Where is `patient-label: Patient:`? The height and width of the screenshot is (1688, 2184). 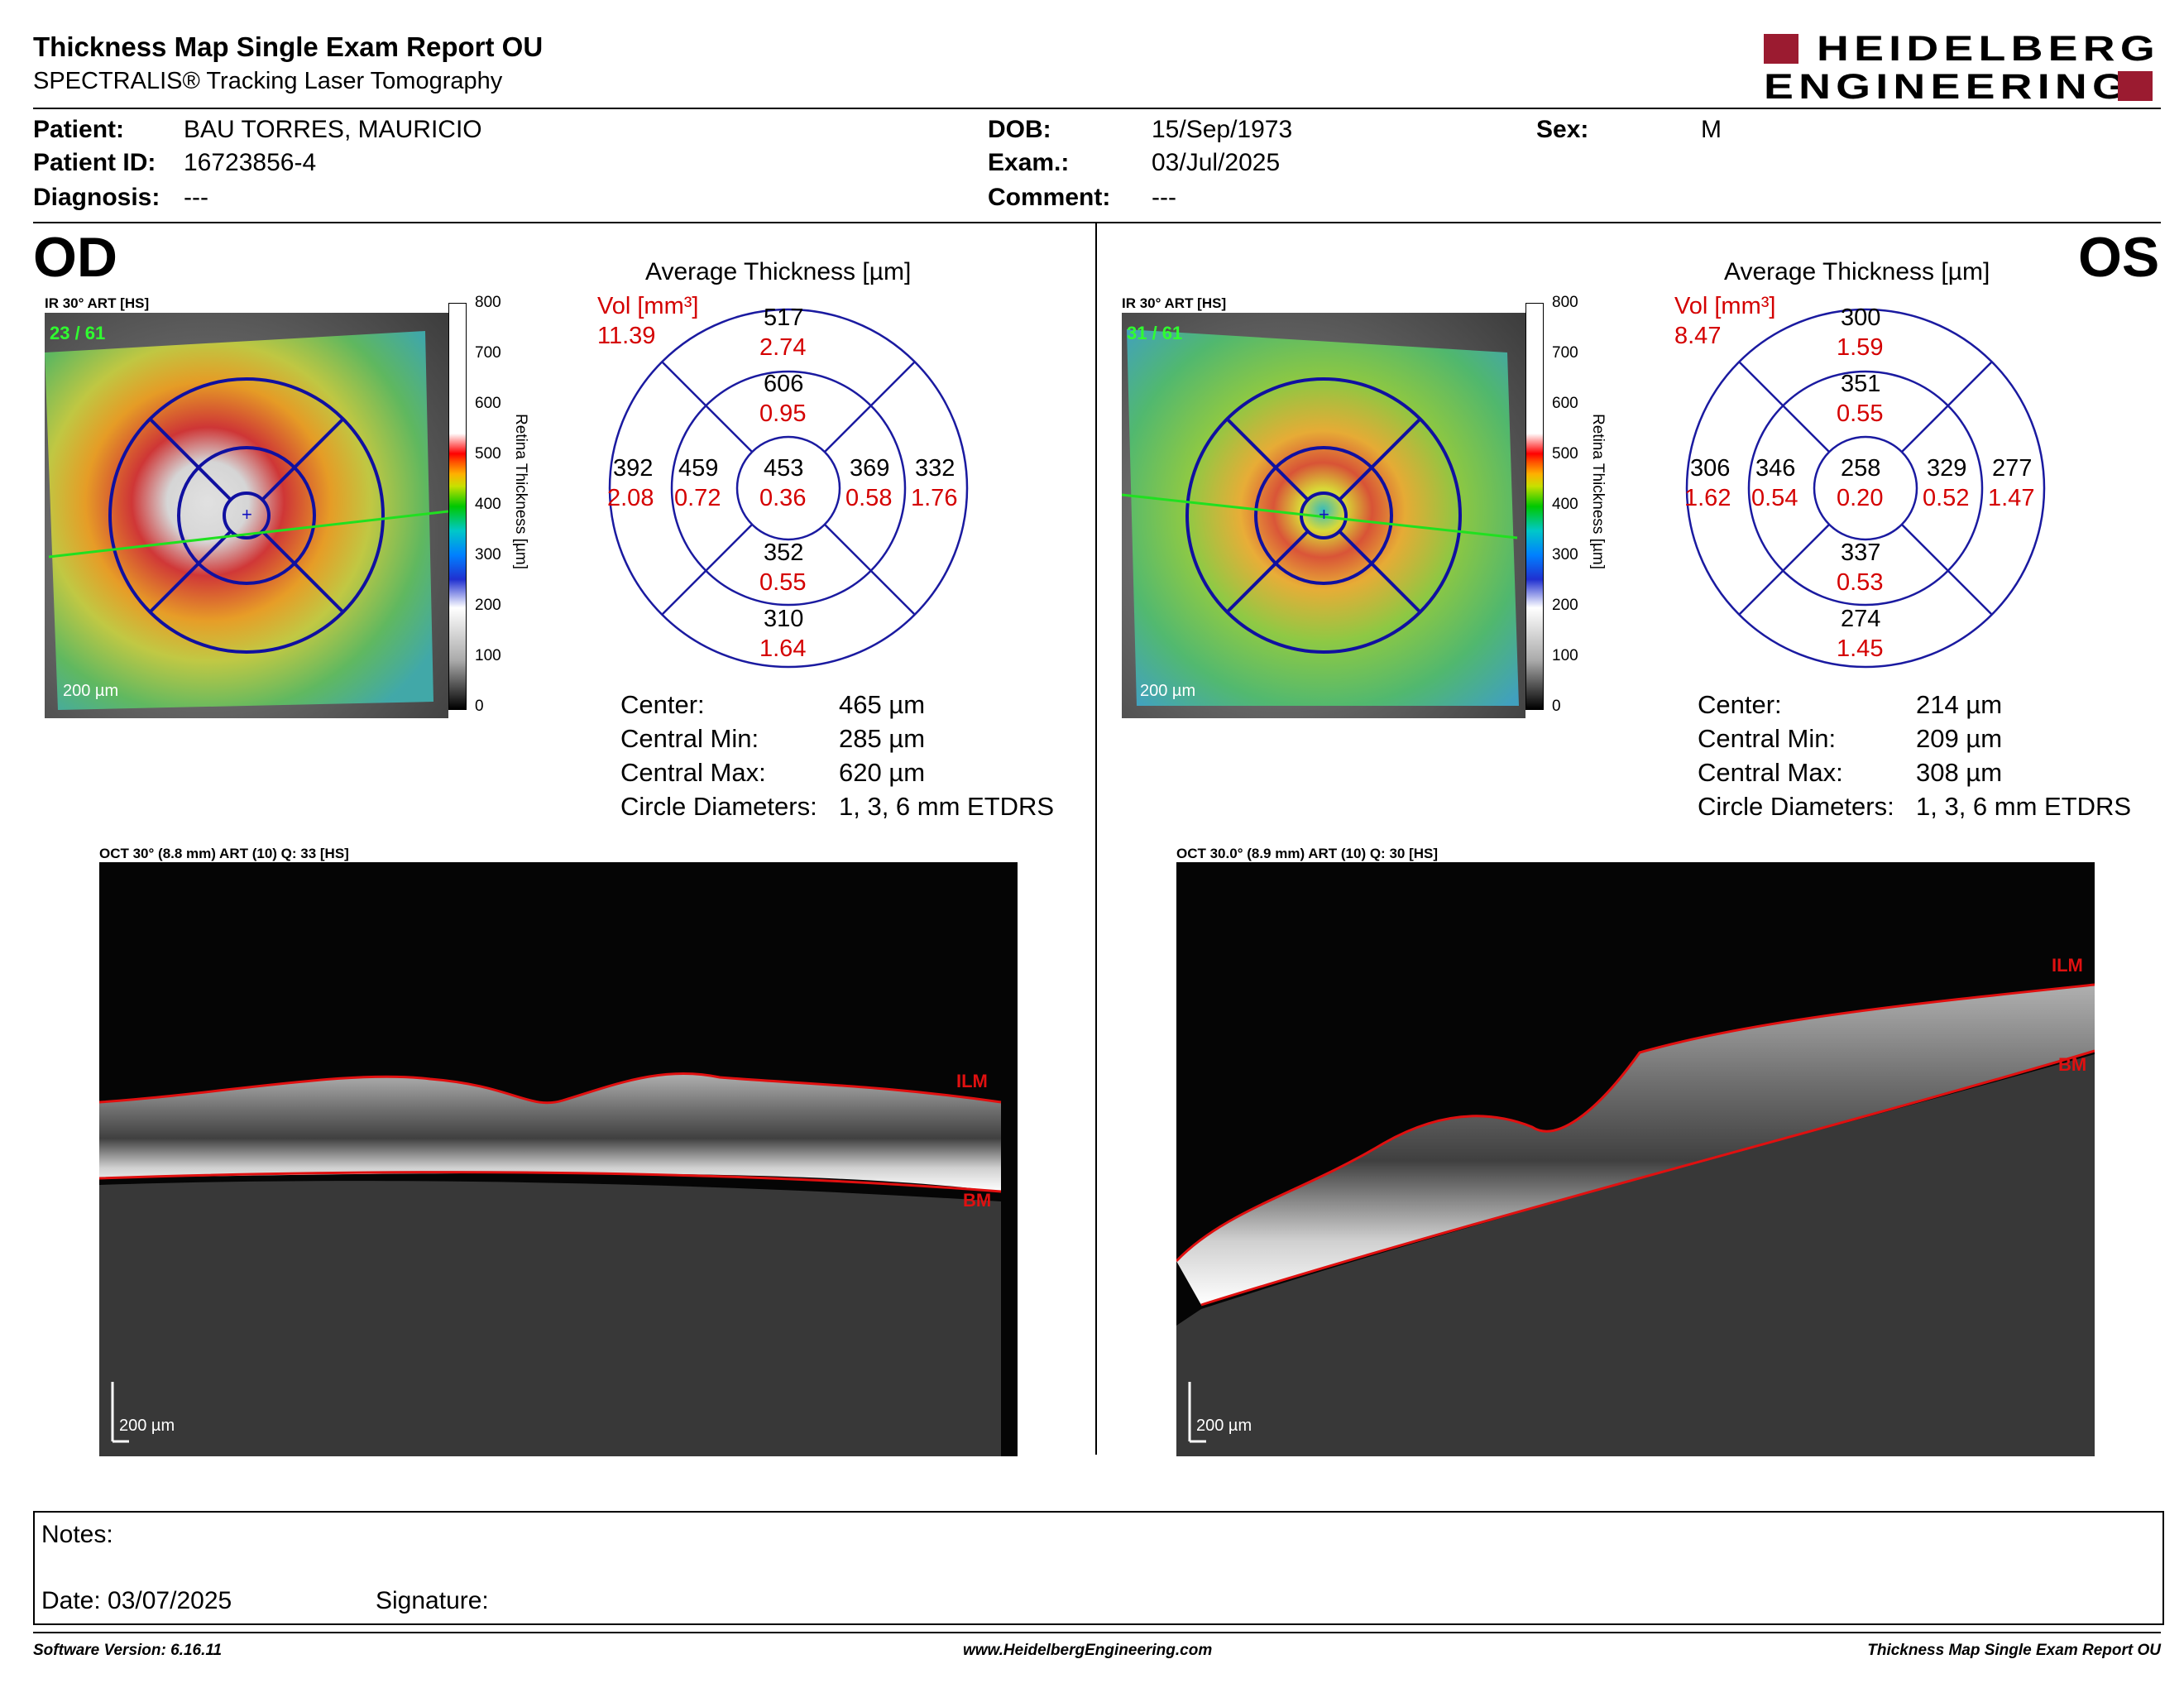 patient-label: Patient: is located at coordinates (79, 129).